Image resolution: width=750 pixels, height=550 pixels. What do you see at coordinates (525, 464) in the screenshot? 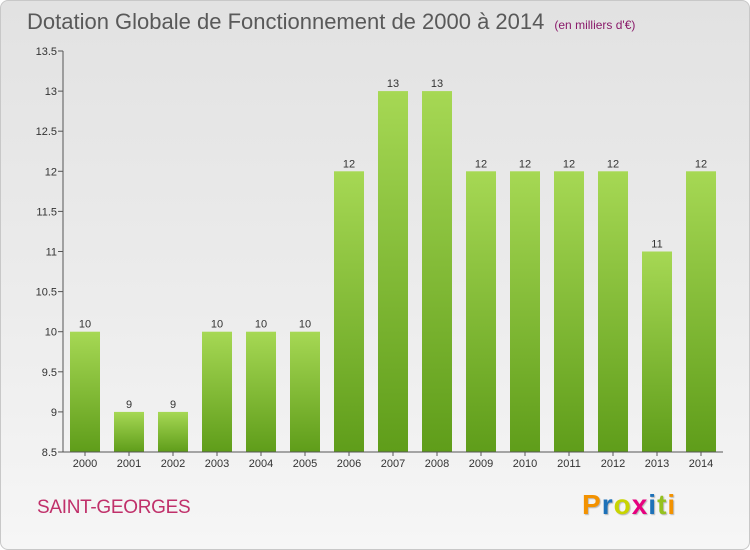
I see `x-tick-label-2010: 2010` at bounding box center [525, 464].